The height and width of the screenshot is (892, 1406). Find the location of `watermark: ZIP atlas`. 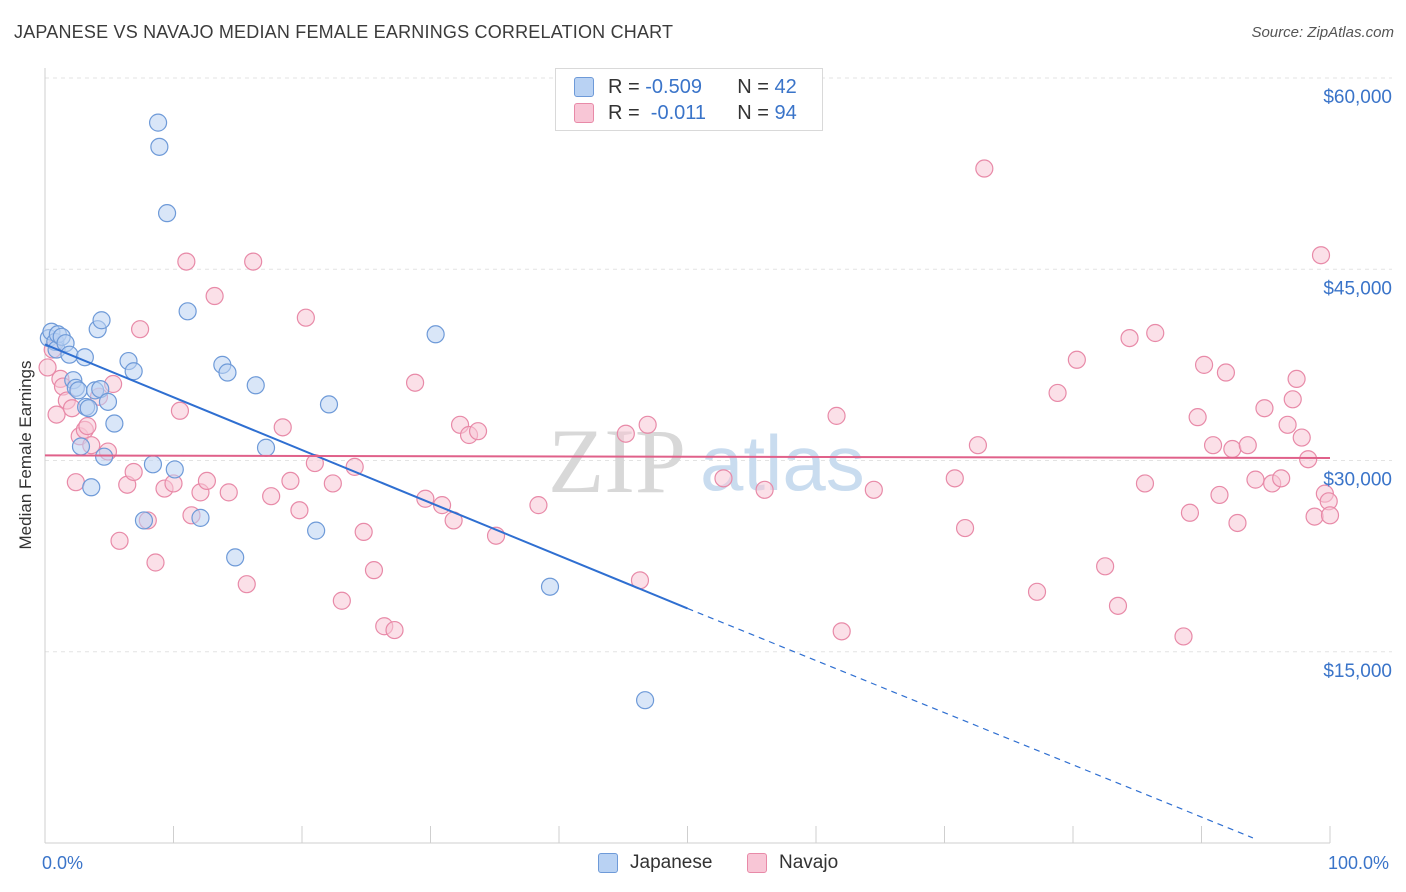

watermark: ZIP atlas is located at coordinates (706, 461).